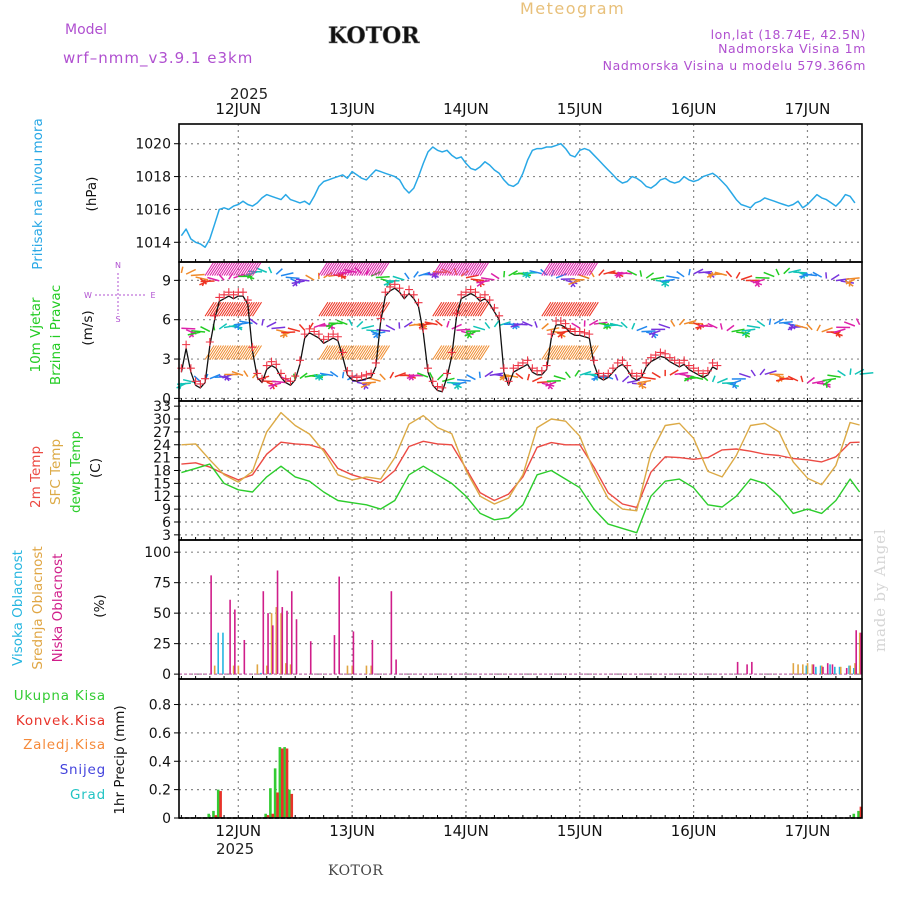 The image size is (900, 900). What do you see at coordinates (520, 193) in the screenshot?
I see `panel-frame` at bounding box center [520, 193].